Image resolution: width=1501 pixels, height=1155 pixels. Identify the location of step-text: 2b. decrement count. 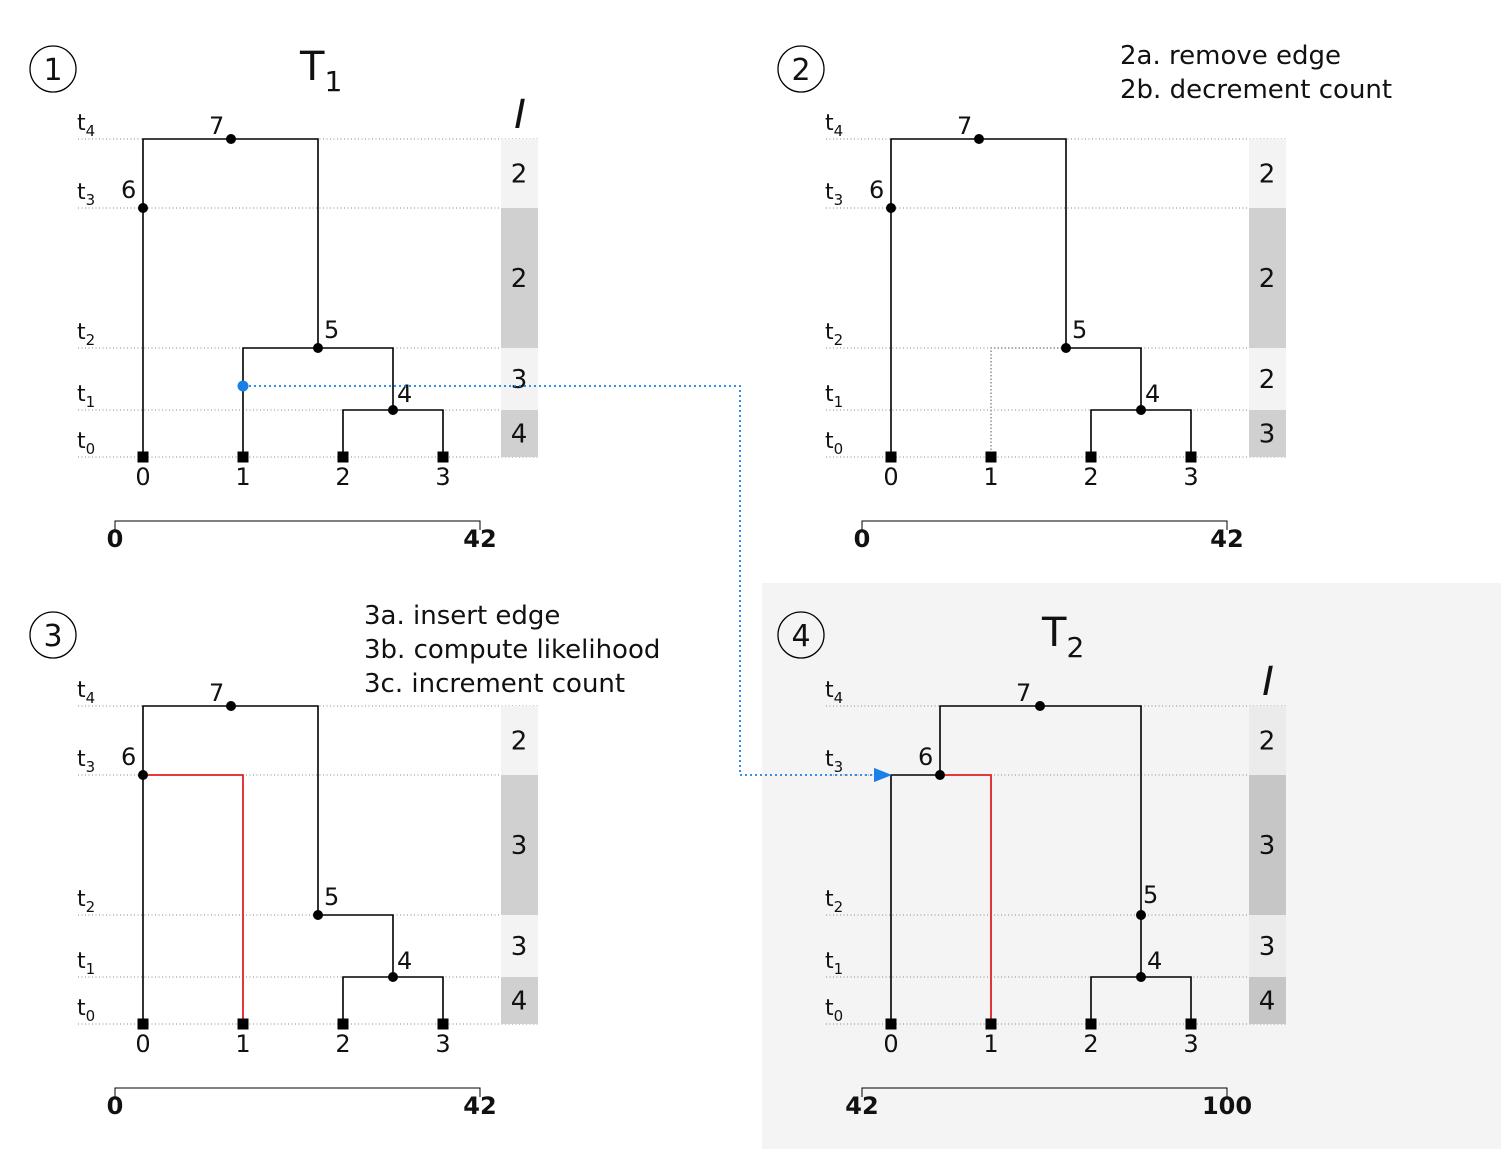
(1256, 90).